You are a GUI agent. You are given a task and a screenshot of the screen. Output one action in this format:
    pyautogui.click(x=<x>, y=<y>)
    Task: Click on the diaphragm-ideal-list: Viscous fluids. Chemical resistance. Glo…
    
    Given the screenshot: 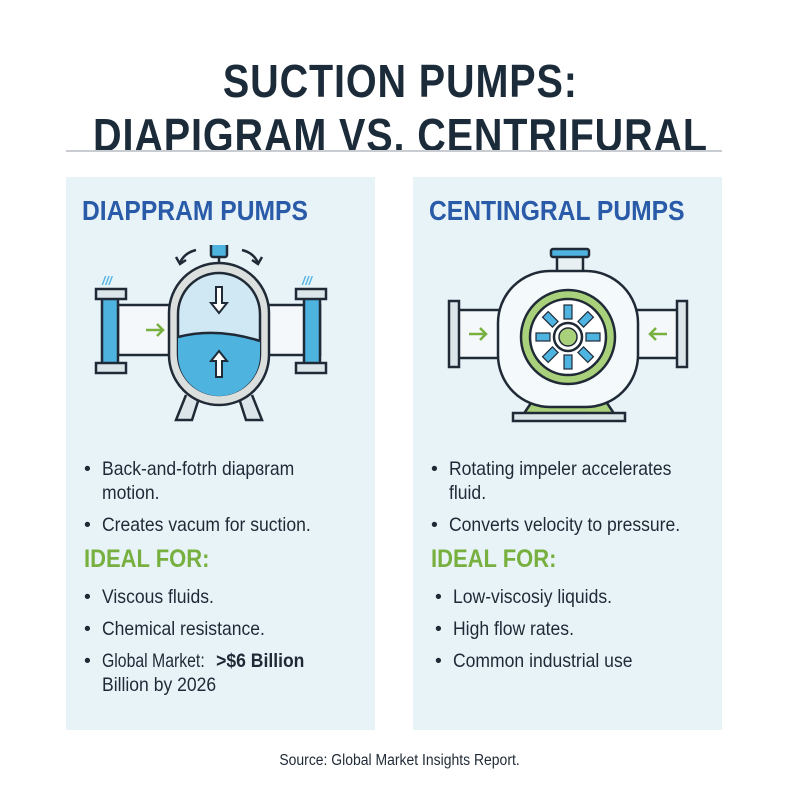 What is the action you would take?
    pyautogui.click(x=229, y=645)
    